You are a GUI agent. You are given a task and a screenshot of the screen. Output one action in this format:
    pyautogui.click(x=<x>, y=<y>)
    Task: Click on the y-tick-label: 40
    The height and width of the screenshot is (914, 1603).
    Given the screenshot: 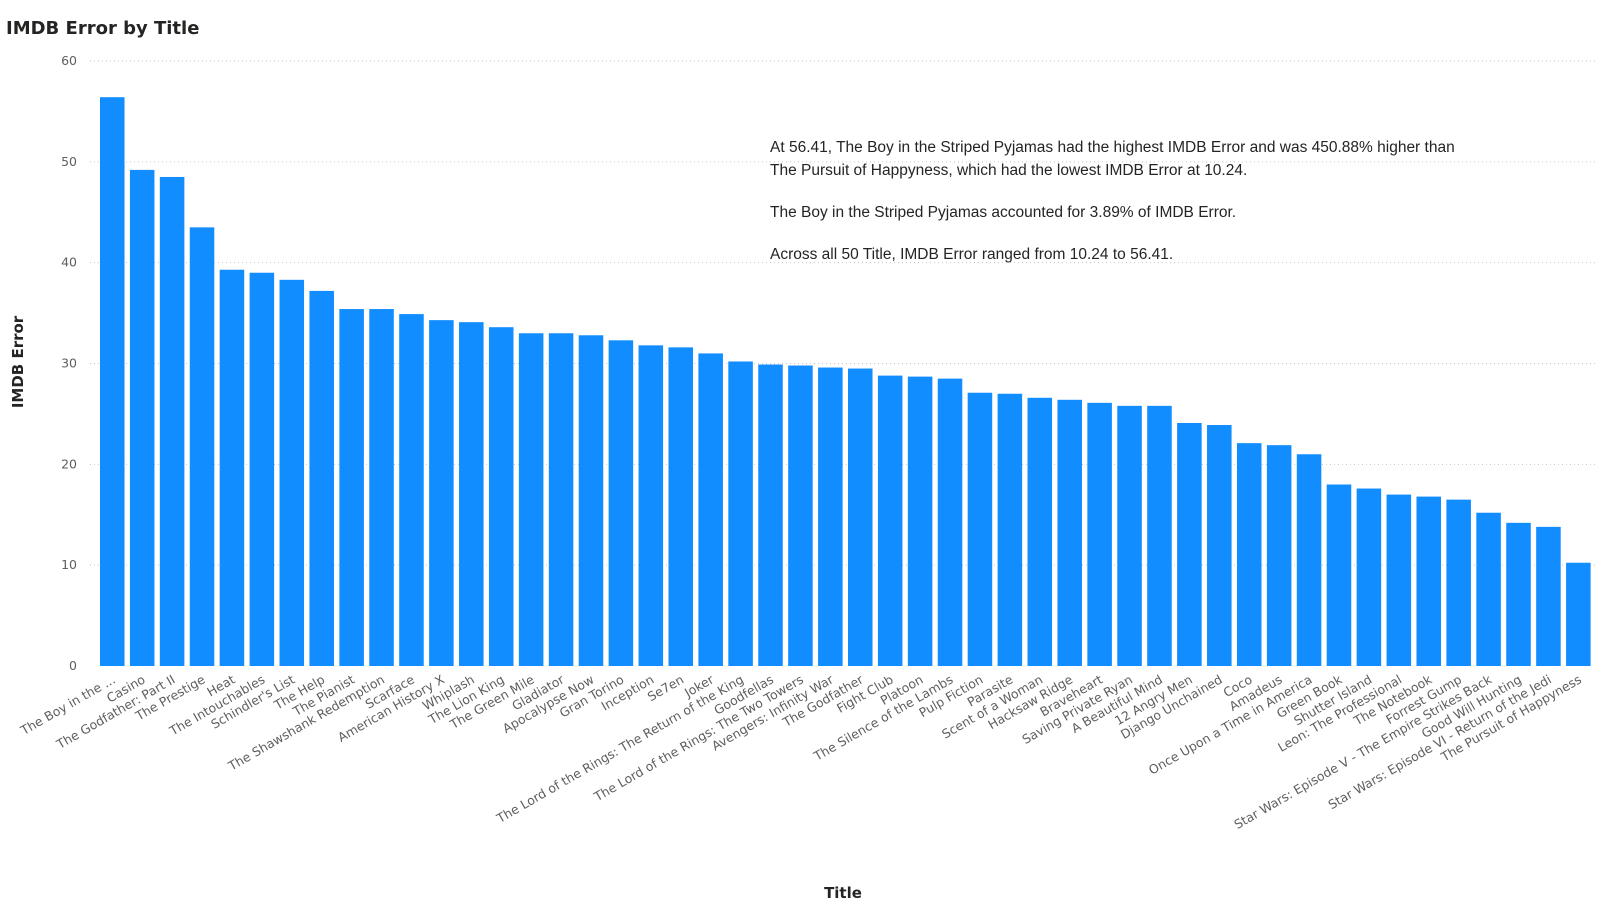 What is the action you would take?
    pyautogui.click(x=69, y=262)
    